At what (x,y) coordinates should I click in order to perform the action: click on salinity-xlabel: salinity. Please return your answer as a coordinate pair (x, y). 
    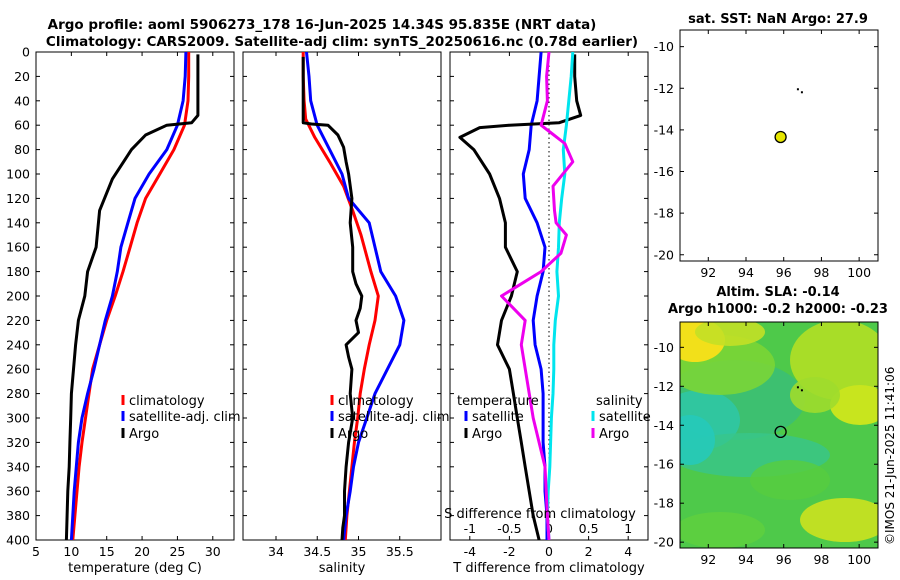
    Looking at the image, I should click on (342, 568).